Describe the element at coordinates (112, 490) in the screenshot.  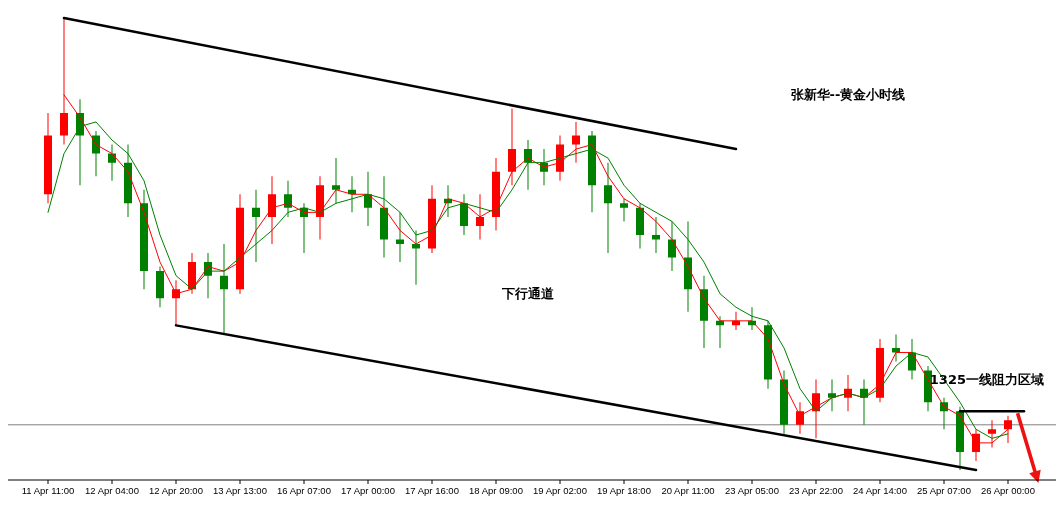
I see `x-tick-label: 12 Apr 04:00` at that location.